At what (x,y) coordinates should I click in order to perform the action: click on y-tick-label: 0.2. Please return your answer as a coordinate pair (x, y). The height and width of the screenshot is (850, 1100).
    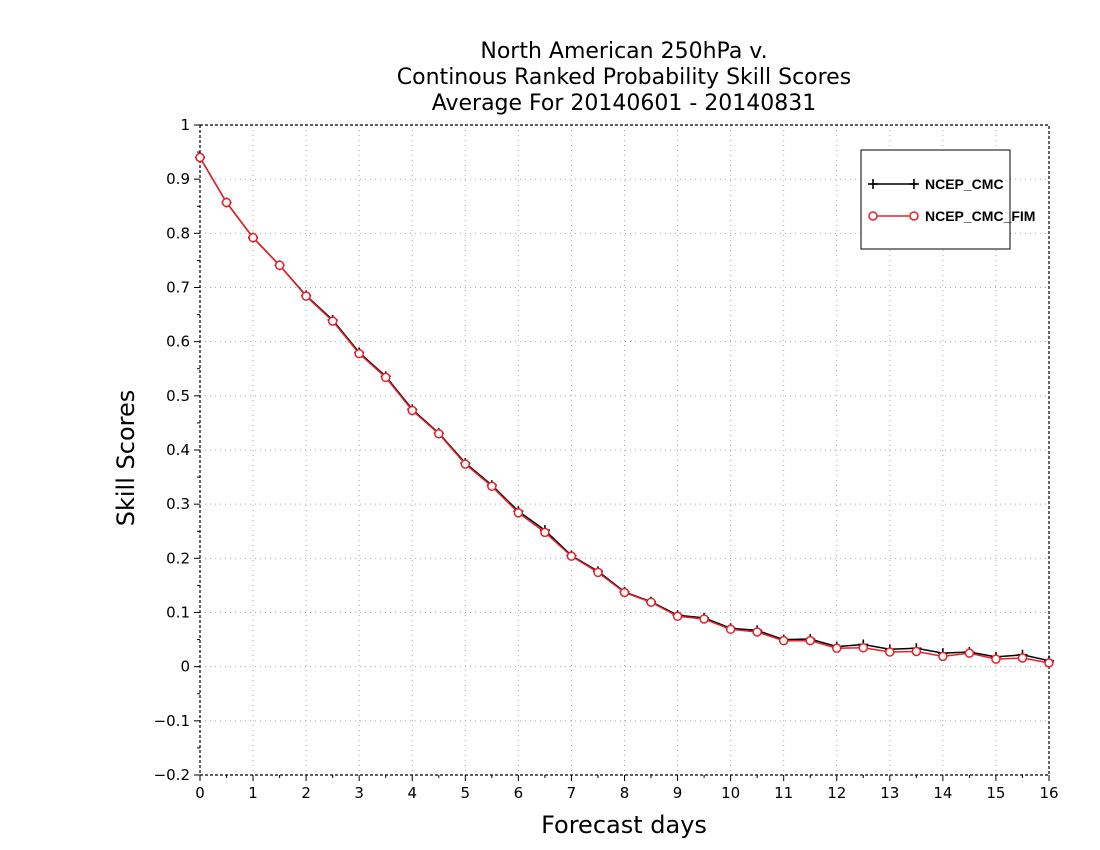
    Looking at the image, I should click on (178, 558).